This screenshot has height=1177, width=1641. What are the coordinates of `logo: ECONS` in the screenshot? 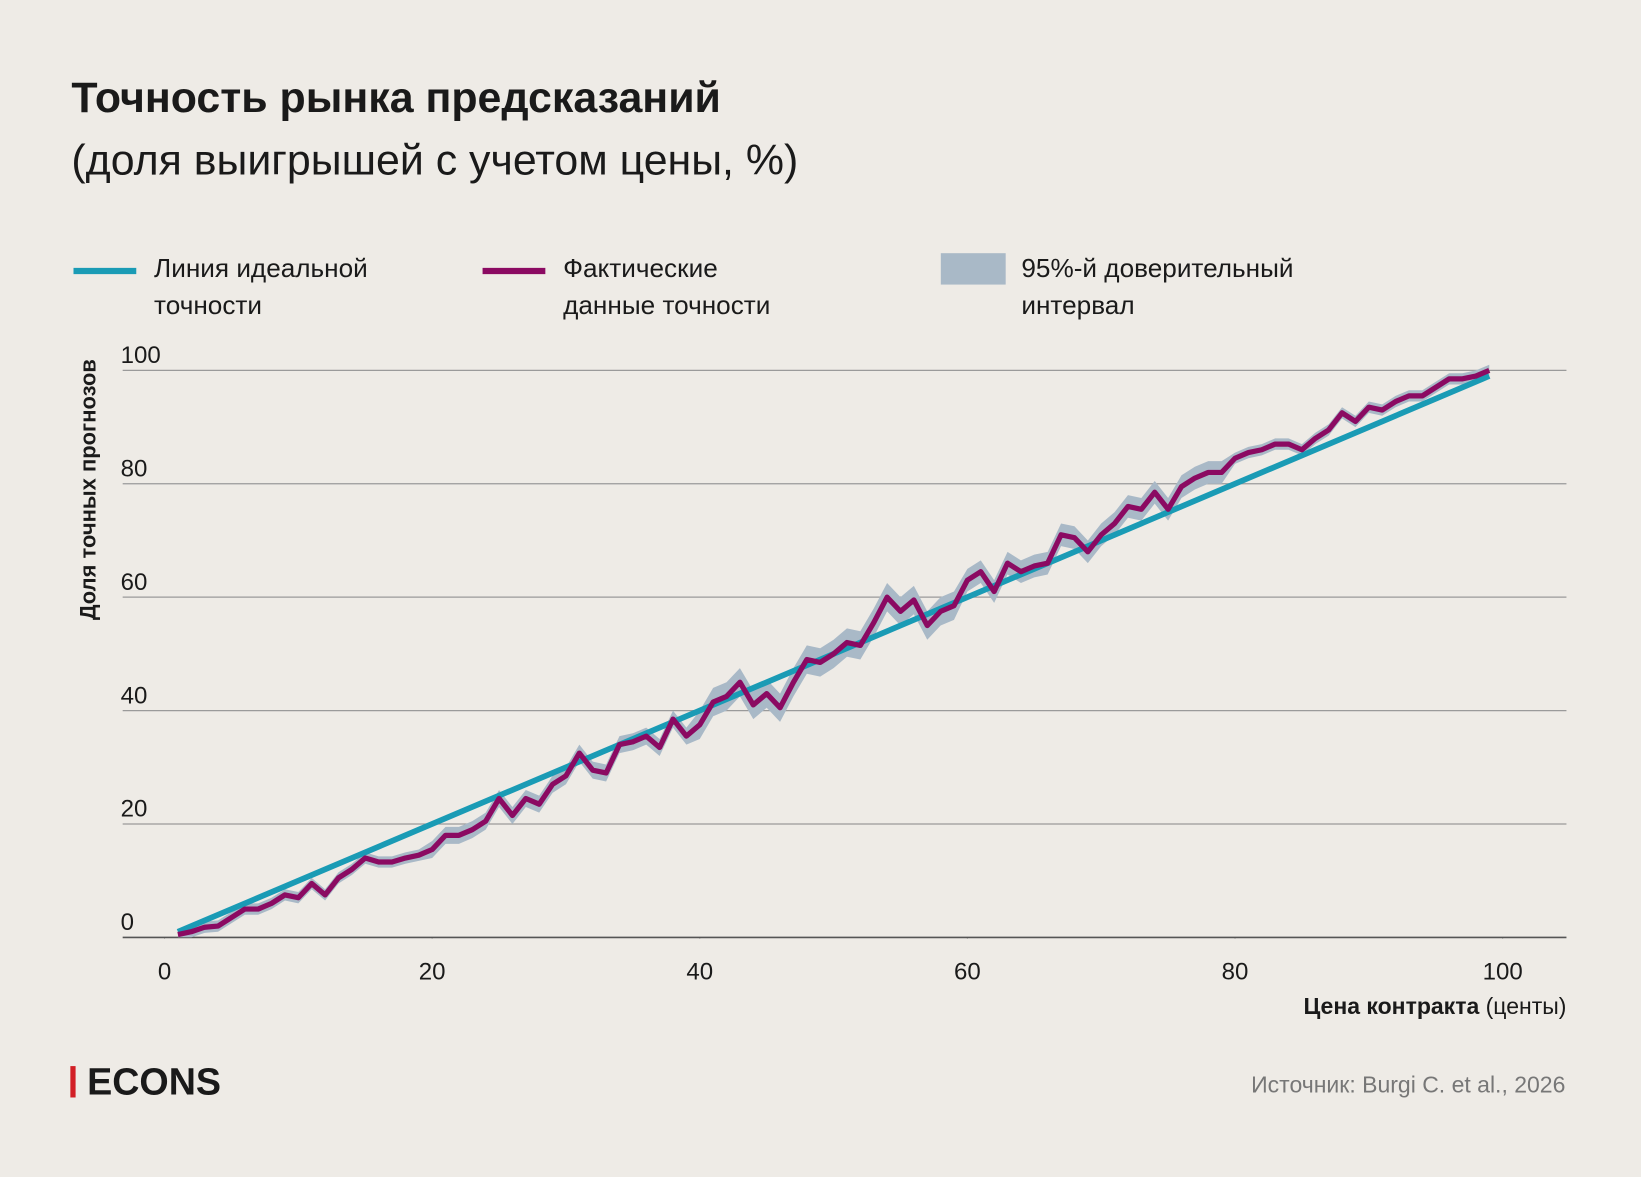 It's located at (154, 1081).